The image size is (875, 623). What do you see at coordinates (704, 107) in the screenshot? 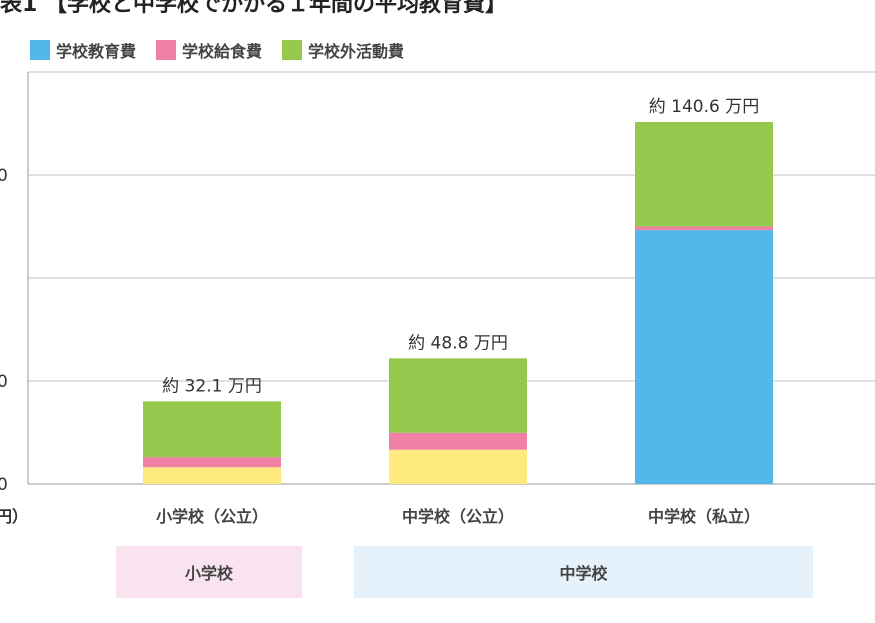
I see `data-label: 約 140.6 万円` at bounding box center [704, 107].